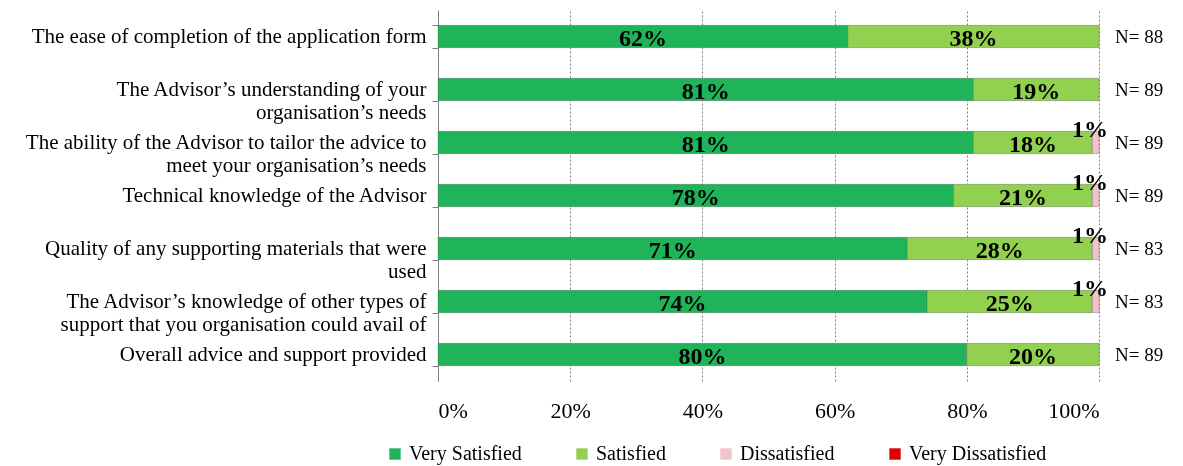 This screenshot has height=466, width=1183. What do you see at coordinates (1009, 302) in the screenshot?
I see `data-label: 25%` at bounding box center [1009, 302].